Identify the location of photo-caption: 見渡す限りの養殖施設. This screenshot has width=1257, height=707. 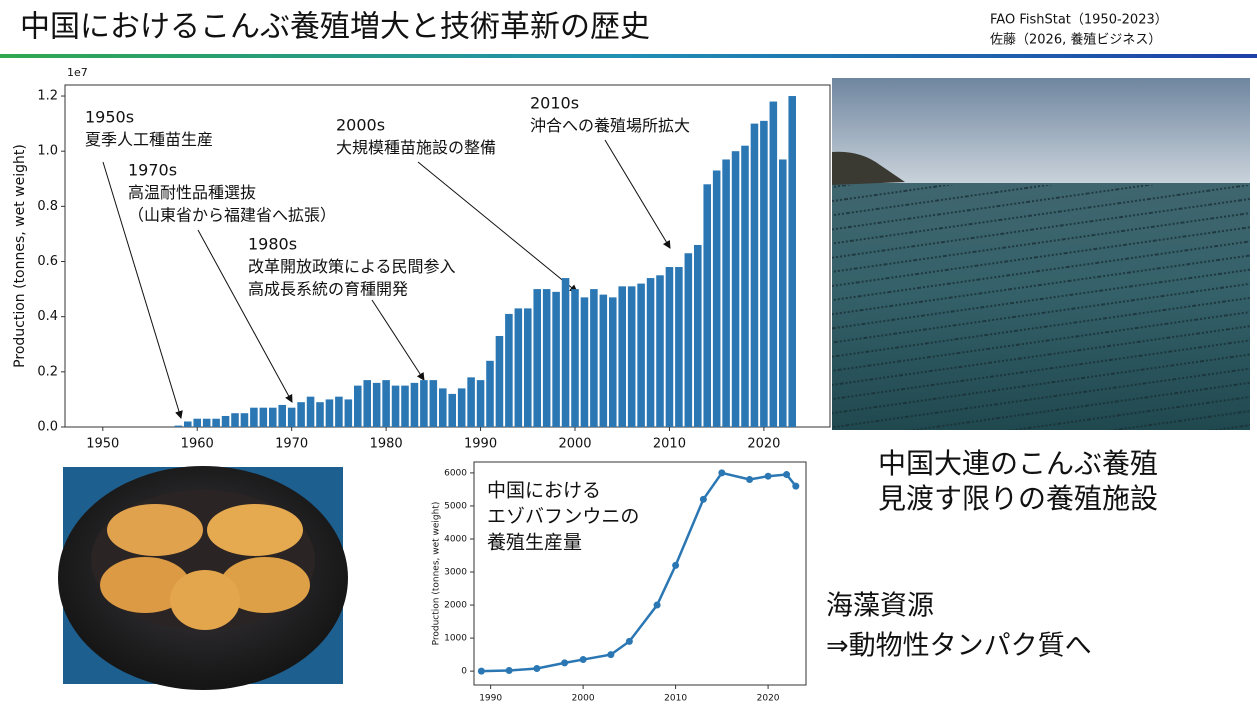
(1018, 498).